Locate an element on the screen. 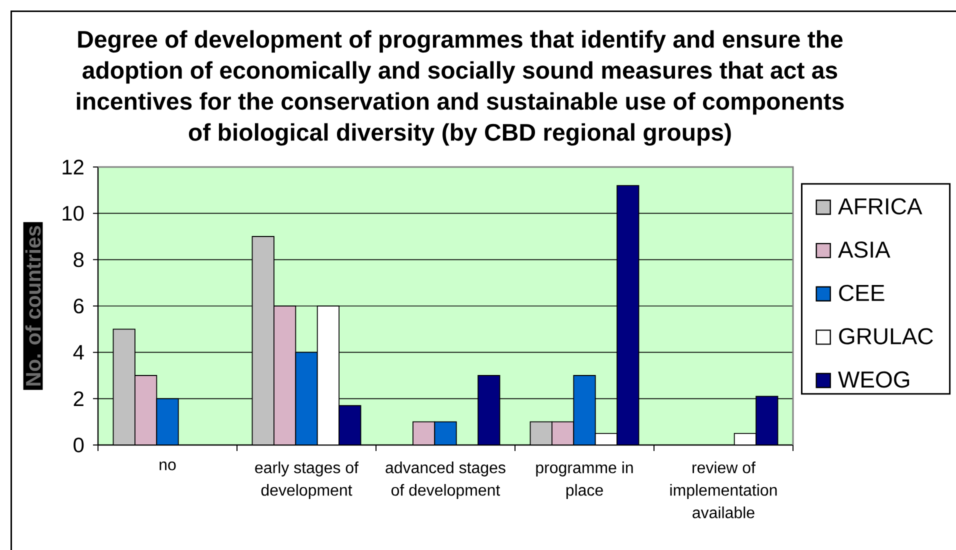 The image size is (956, 550). legend-label: CEE is located at coordinates (861, 293).